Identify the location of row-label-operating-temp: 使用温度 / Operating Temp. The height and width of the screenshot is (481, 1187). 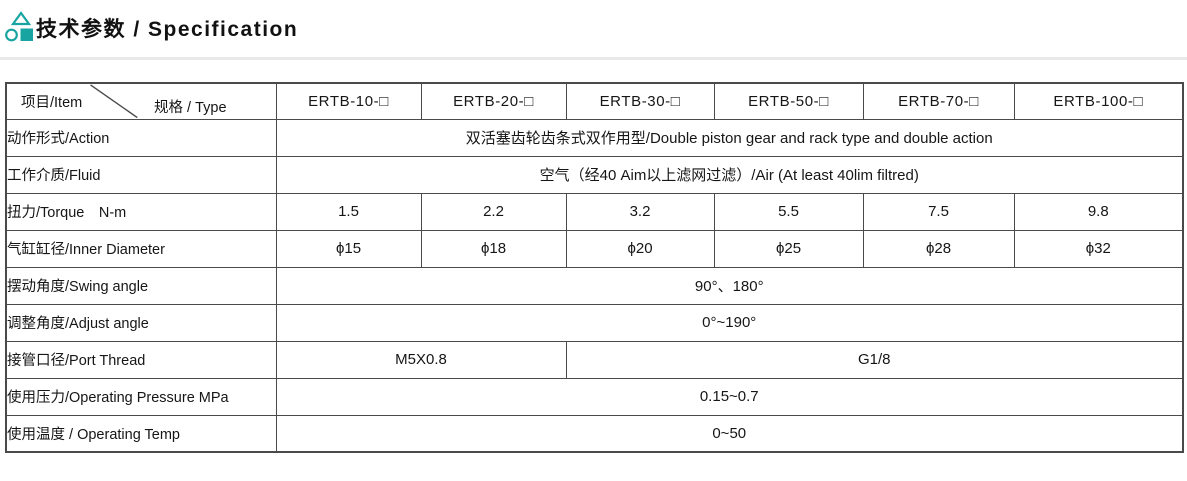
(141, 433).